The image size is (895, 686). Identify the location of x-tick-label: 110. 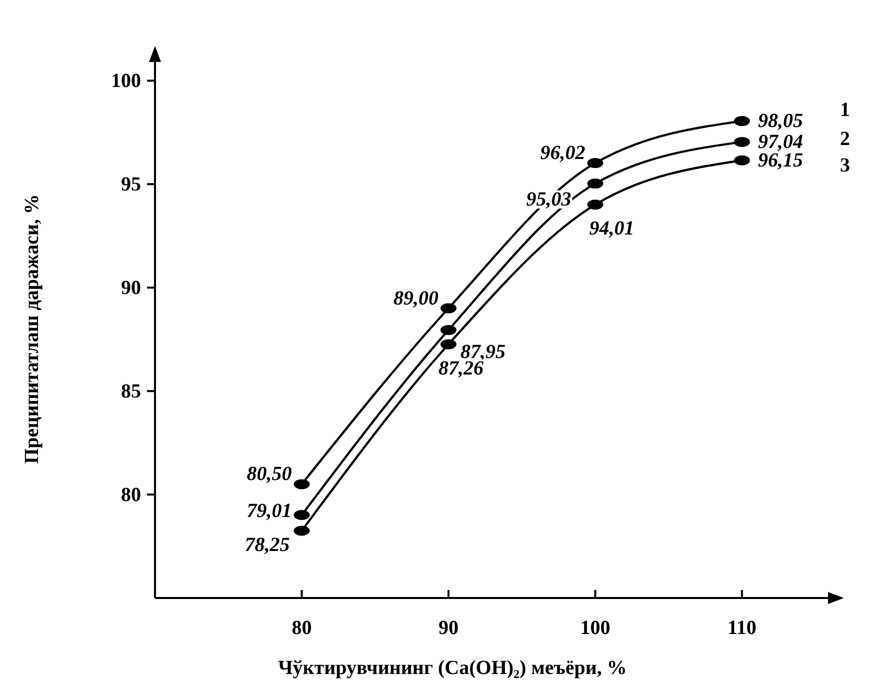
(742, 628).